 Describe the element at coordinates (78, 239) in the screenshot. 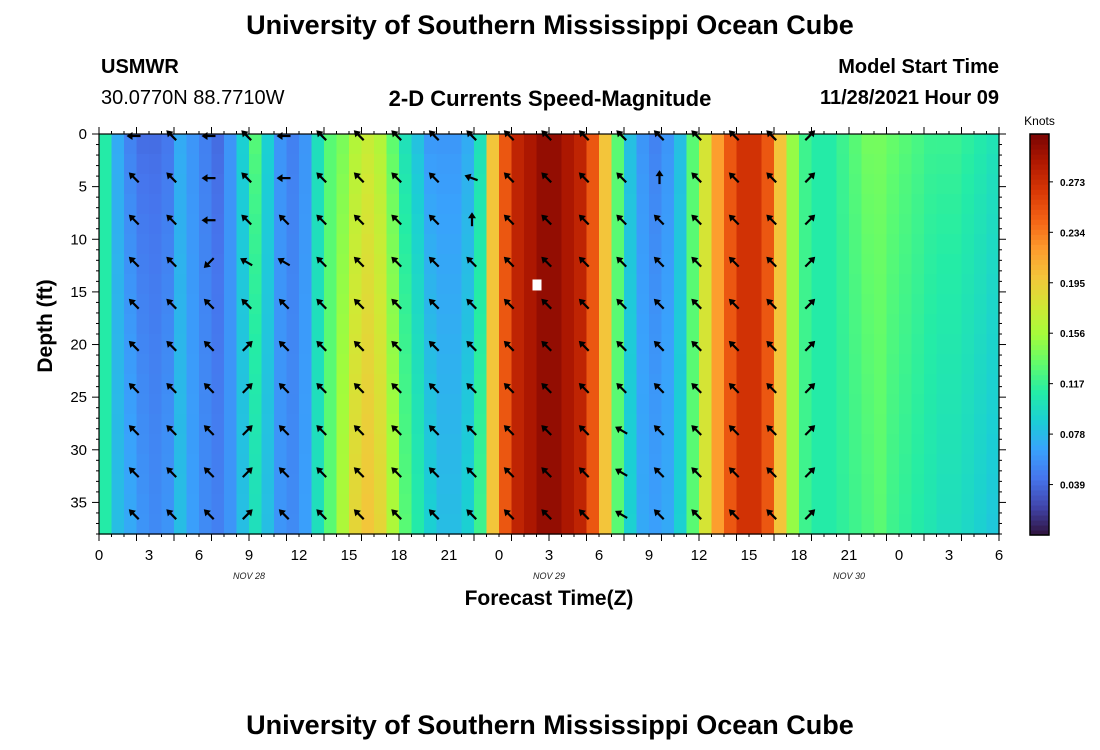

I see `y-tick-label: 10` at that location.